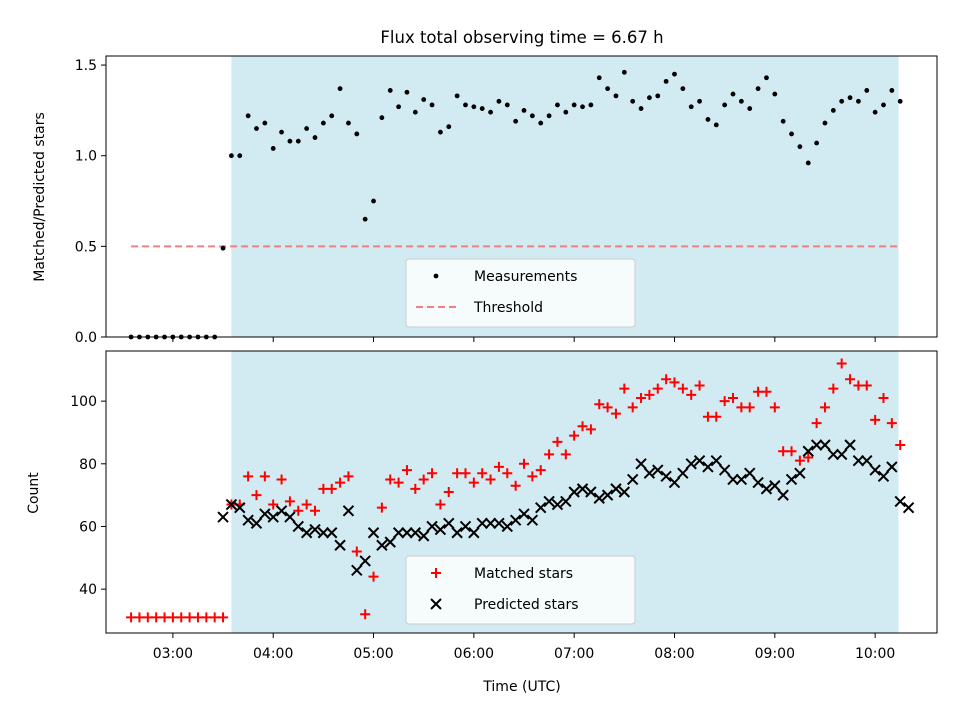 This screenshot has width=960, height=720. Describe the element at coordinates (88, 465) in the screenshot. I see `y-tick-label: 80` at that location.